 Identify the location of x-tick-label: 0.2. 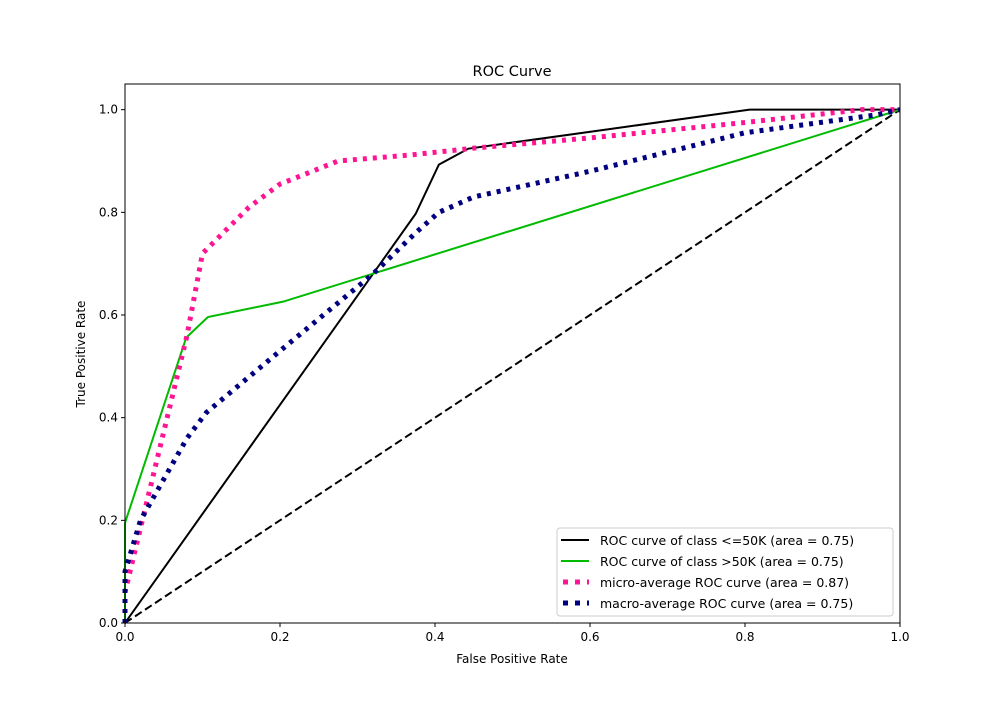
(279, 637).